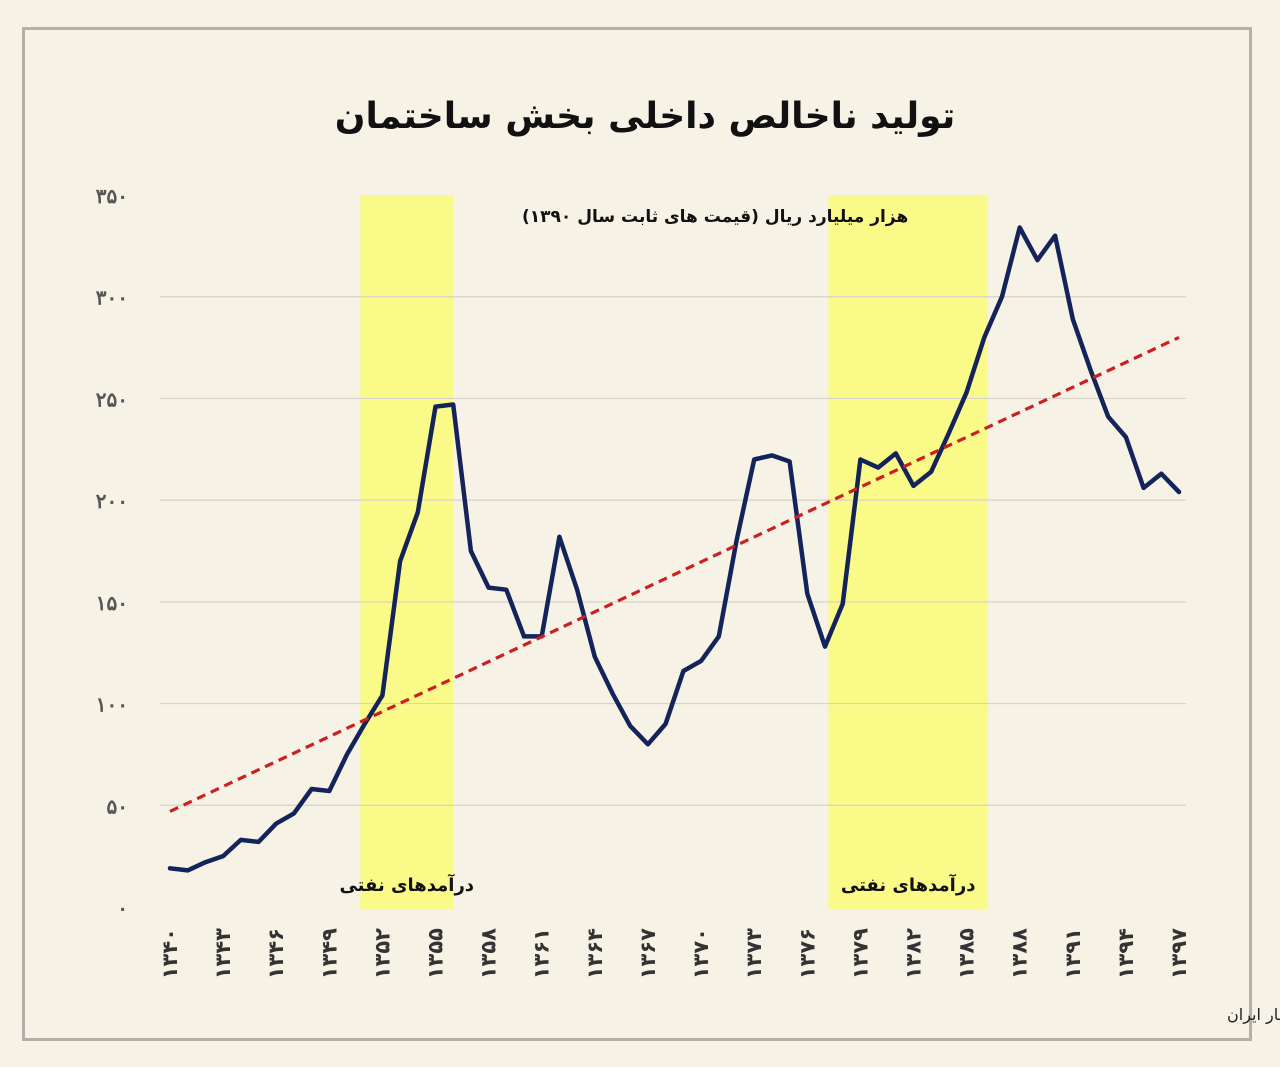 Image resolution: width=1280 pixels, height=1067 pixels. Describe the element at coordinates (913, 953) in the screenshot. I see `x-tick-label: ۱۳۸۲` at that location.